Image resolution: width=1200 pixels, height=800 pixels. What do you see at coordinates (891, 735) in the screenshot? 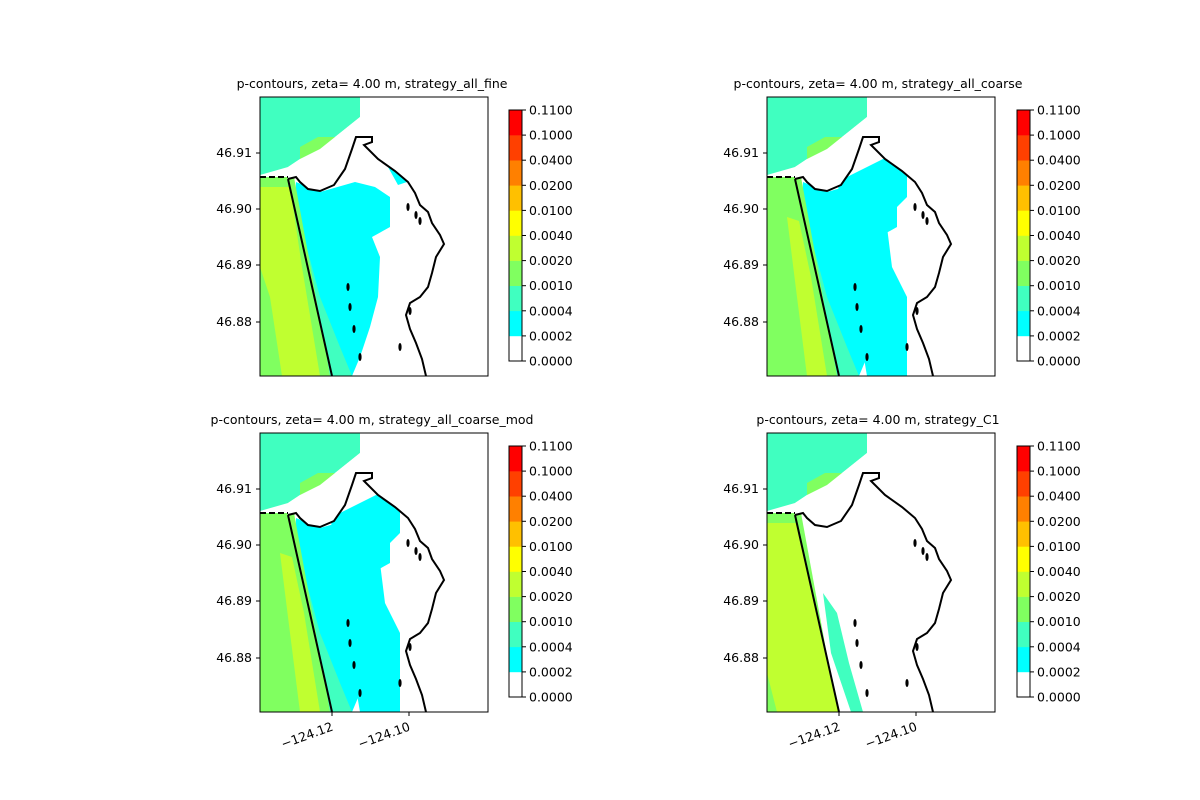
I see `x-tick-label: −124.10` at bounding box center [891, 735].